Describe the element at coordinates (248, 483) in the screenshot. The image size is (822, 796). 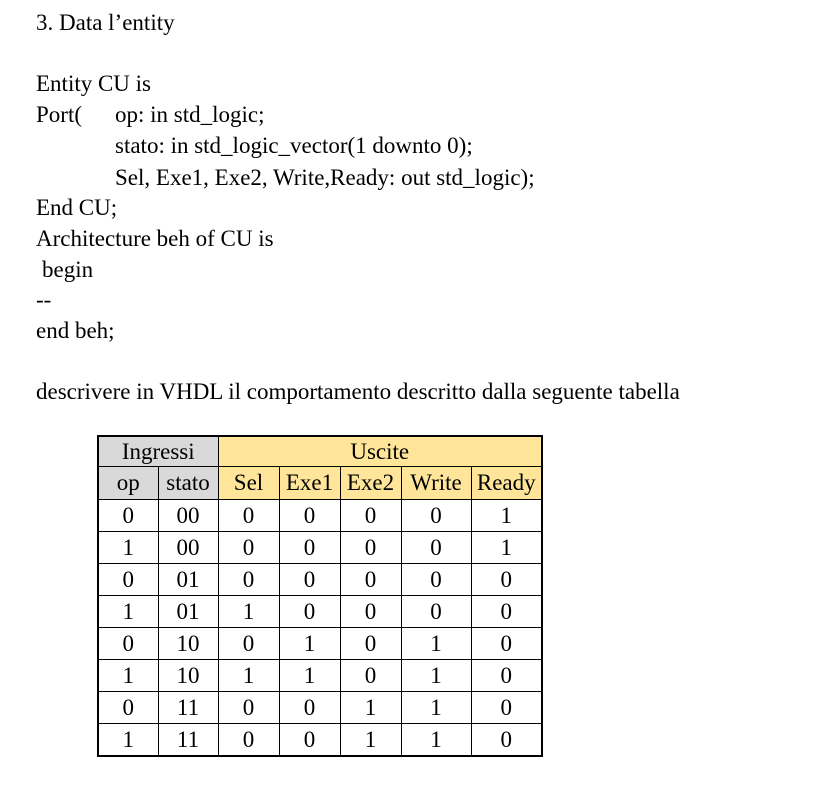
I see `column-header-sel: Sel` at that location.